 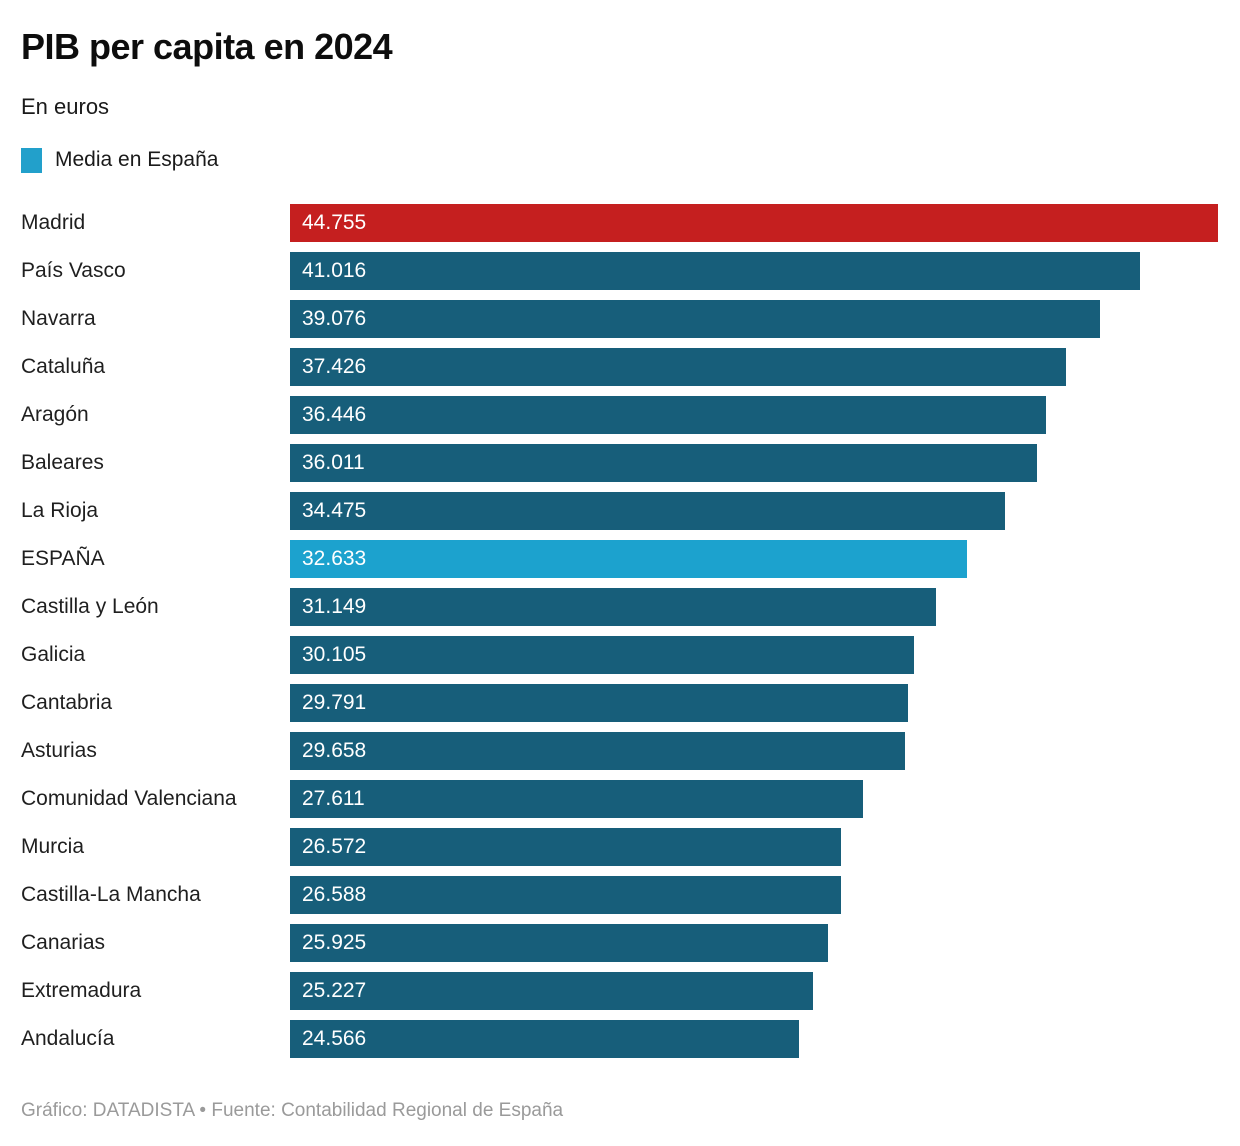 I want to click on bar-value-label: 41.016, so click(x=334, y=270).